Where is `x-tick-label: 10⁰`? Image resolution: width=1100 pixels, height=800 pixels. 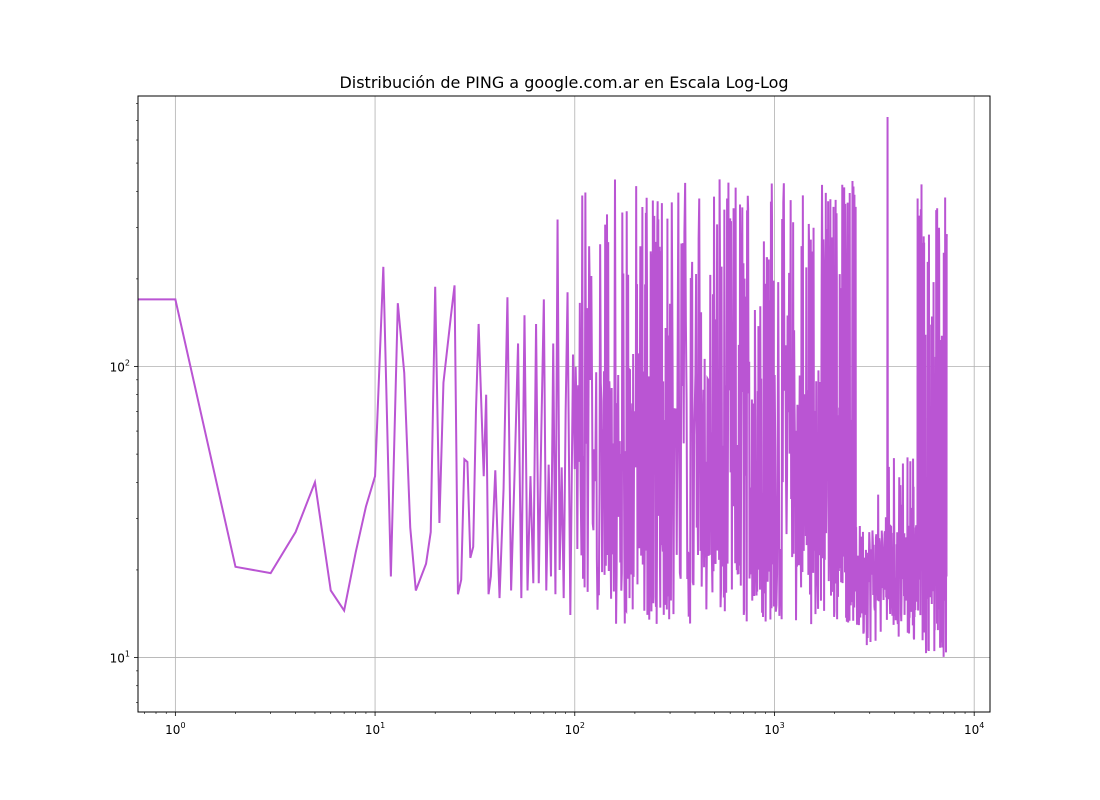 x-tick-label: 10⁰ is located at coordinates (175, 729).